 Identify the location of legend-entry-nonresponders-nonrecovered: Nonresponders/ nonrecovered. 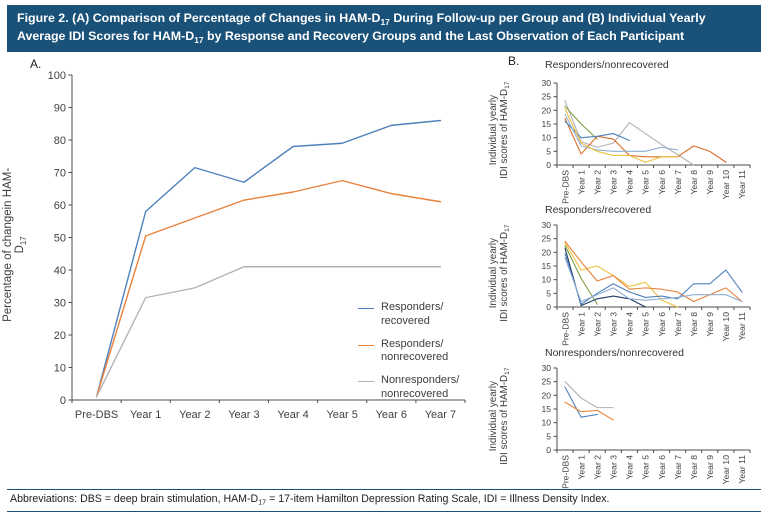
(408, 388).